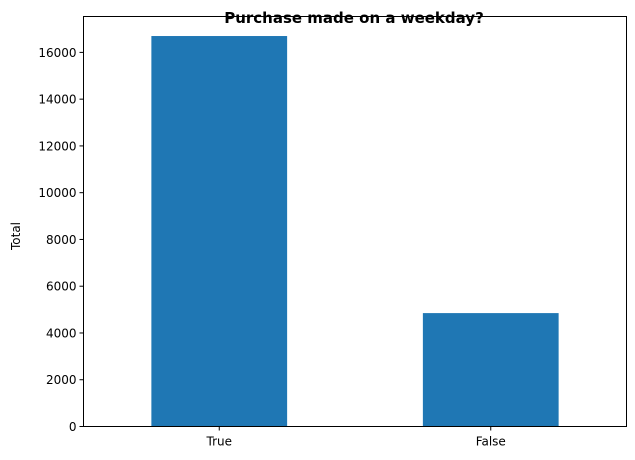 This screenshot has height=460, width=635. I want to click on bar-false, so click(491, 369).